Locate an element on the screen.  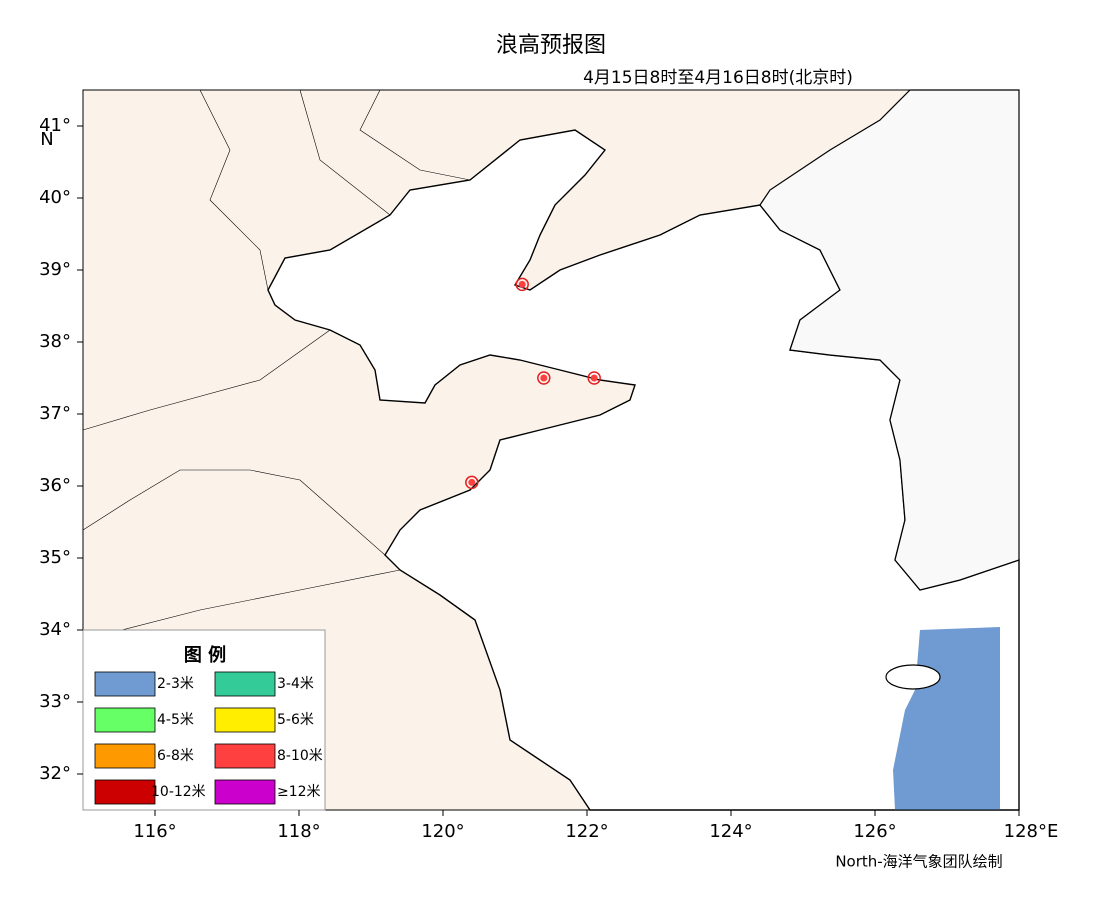
y-tick-label: 35° is located at coordinates (55, 557).